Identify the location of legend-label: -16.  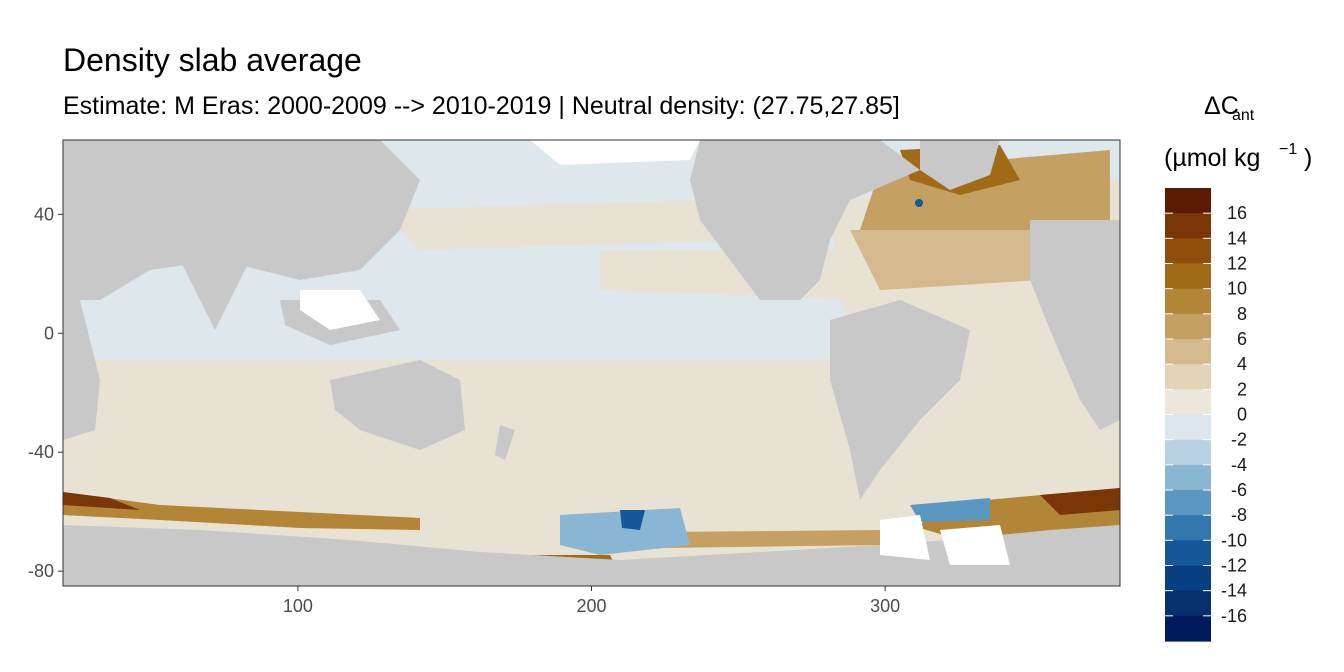
(1234, 616).